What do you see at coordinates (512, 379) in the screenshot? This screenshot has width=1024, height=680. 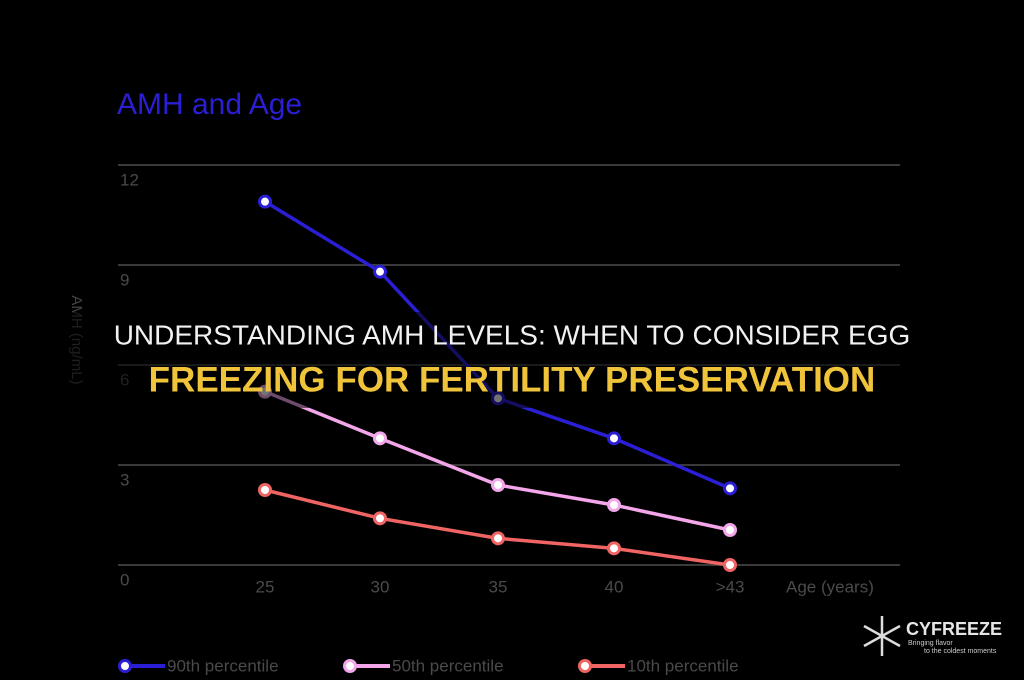 I see `banner-line-2: FREEZING FOR FERTILITY PRESERVATION` at bounding box center [512, 379].